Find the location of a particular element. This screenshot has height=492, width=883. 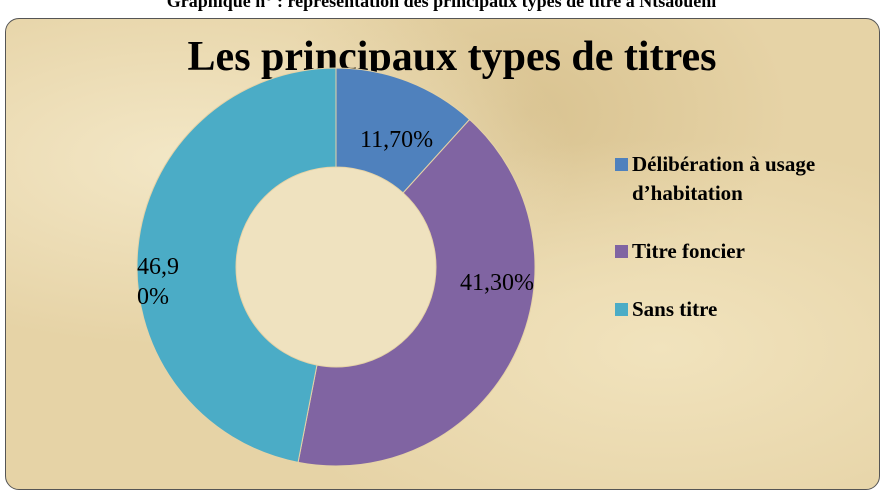

donut-hole is located at coordinates (336, 267).